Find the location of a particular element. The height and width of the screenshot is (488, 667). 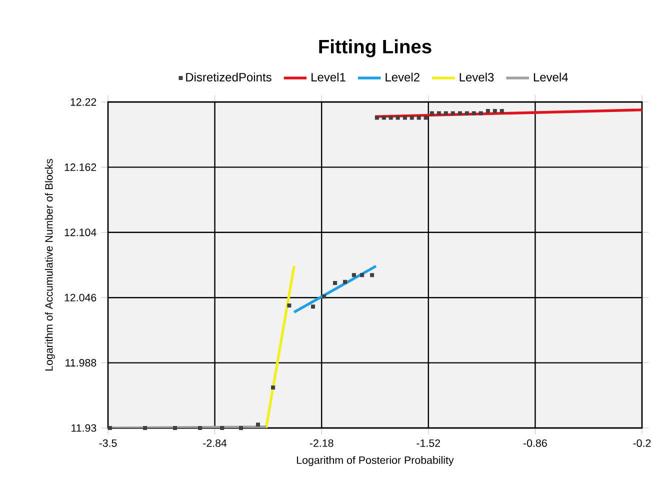

x-tick-label: -1.52 is located at coordinates (428, 443).